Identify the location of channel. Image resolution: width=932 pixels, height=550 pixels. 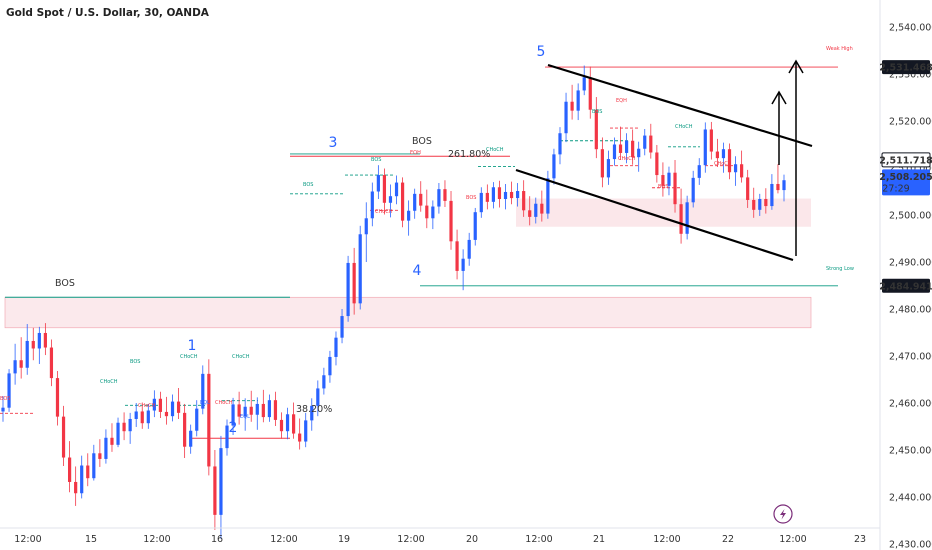
(664, 160).